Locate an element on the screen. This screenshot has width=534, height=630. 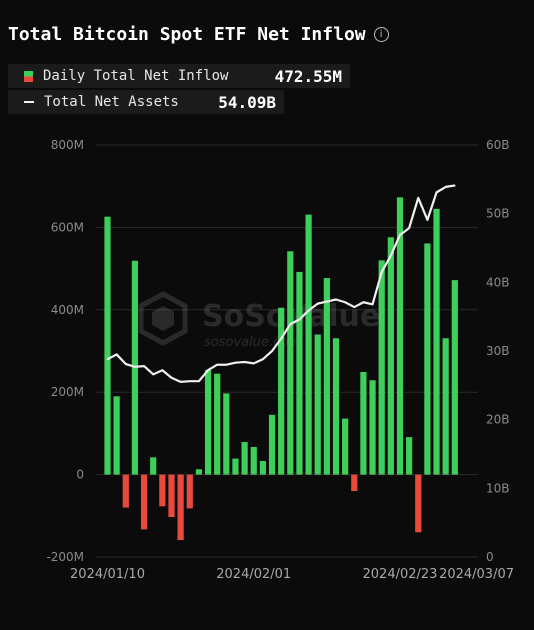
legend-item-daily-inflow: Daily Total Net Inflow 472.55M is located at coordinates (179, 76).